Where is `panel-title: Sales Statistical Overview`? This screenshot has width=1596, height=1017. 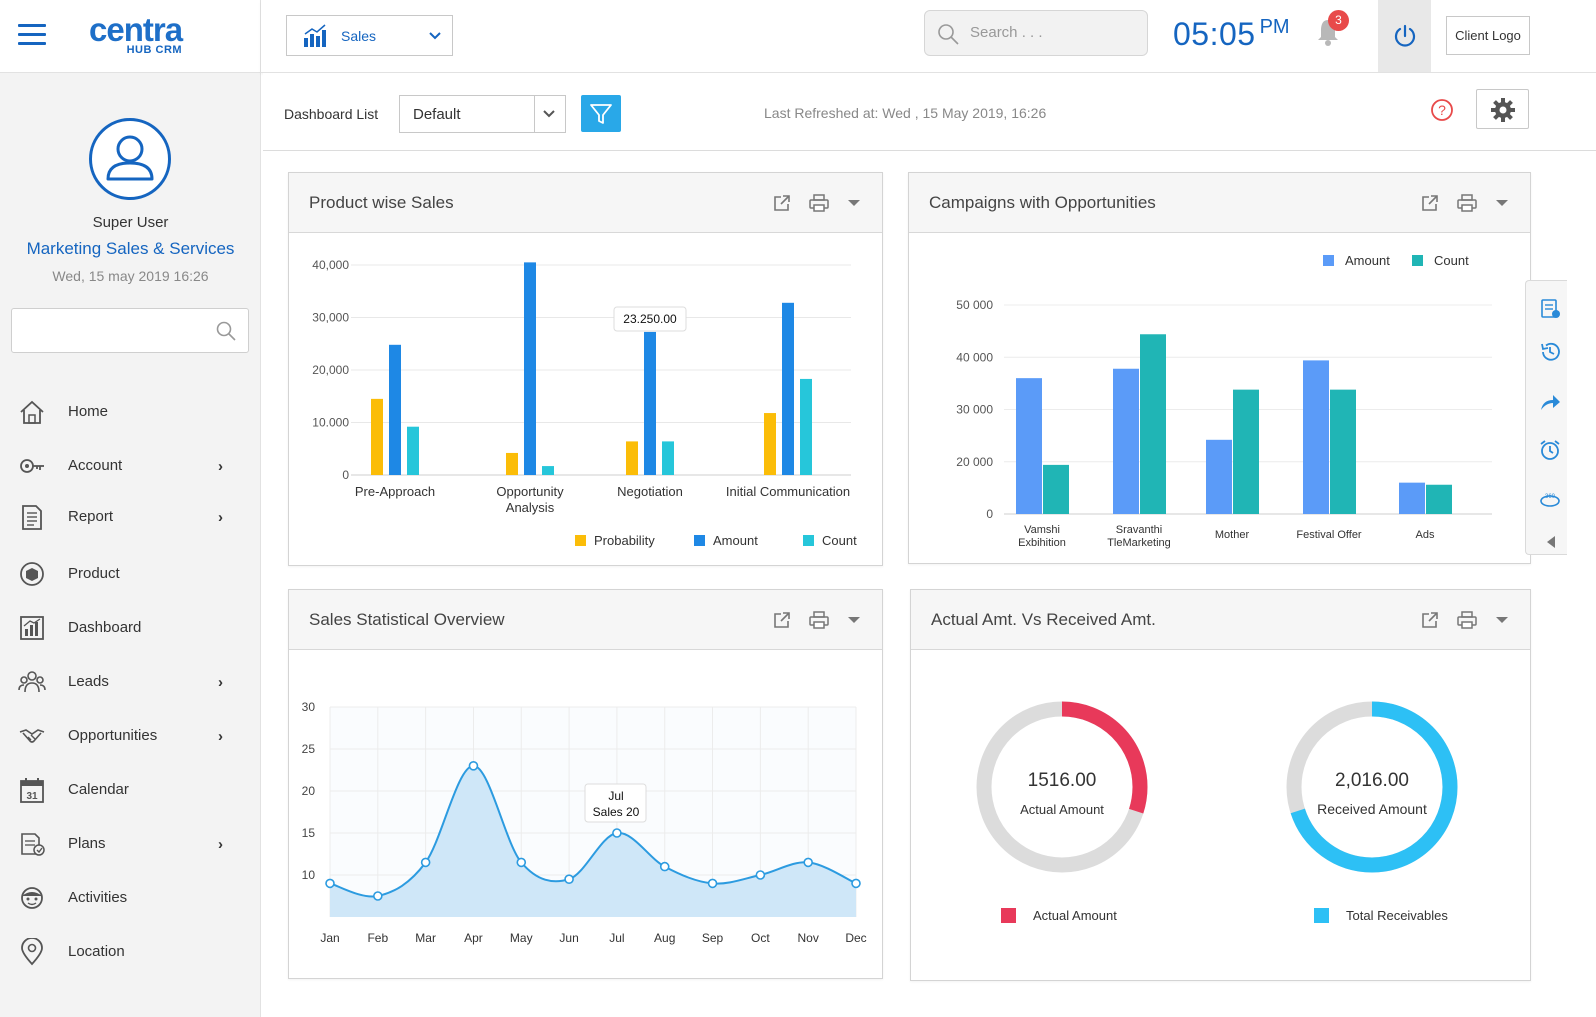 panel-title: Sales Statistical Overview is located at coordinates (407, 619).